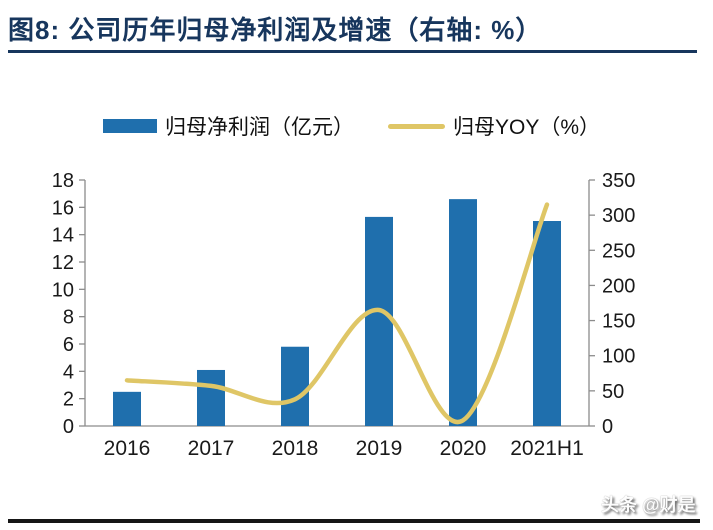 Image resolution: width=713 pixels, height=530 pixels. What do you see at coordinates (463, 312) in the screenshot?
I see `bar-2020` at bounding box center [463, 312].